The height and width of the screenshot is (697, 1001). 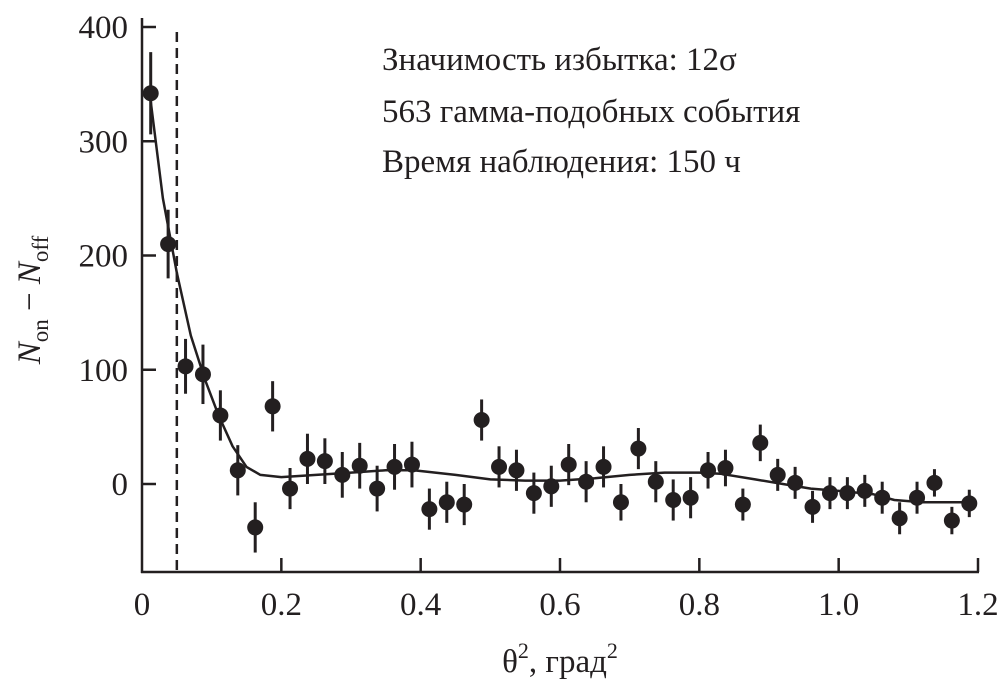 I want to click on x-tick-label: 0.2, so click(x=281, y=605).